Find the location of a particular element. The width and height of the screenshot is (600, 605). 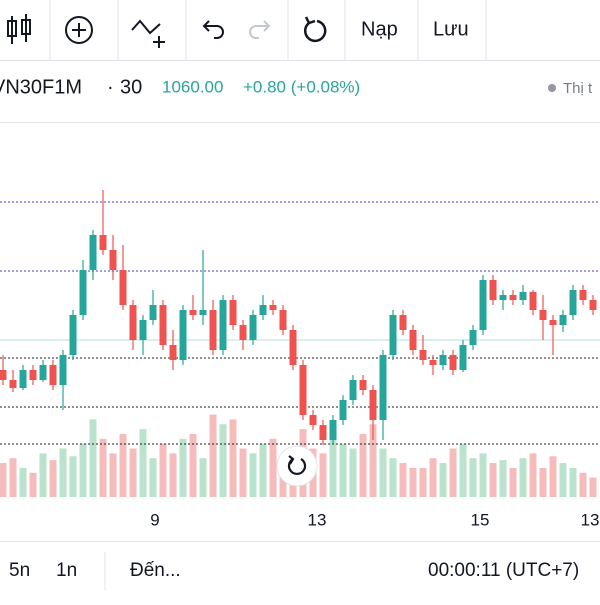

x-tick-label: 9 is located at coordinates (154, 519).